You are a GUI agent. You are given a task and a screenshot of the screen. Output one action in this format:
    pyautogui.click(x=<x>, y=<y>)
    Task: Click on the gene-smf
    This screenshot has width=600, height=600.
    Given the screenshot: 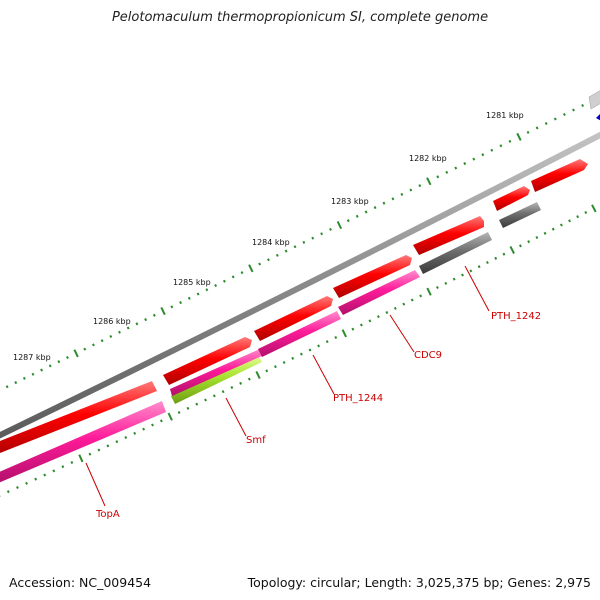 What is the action you would take?
    pyautogui.click(x=216, y=379)
    